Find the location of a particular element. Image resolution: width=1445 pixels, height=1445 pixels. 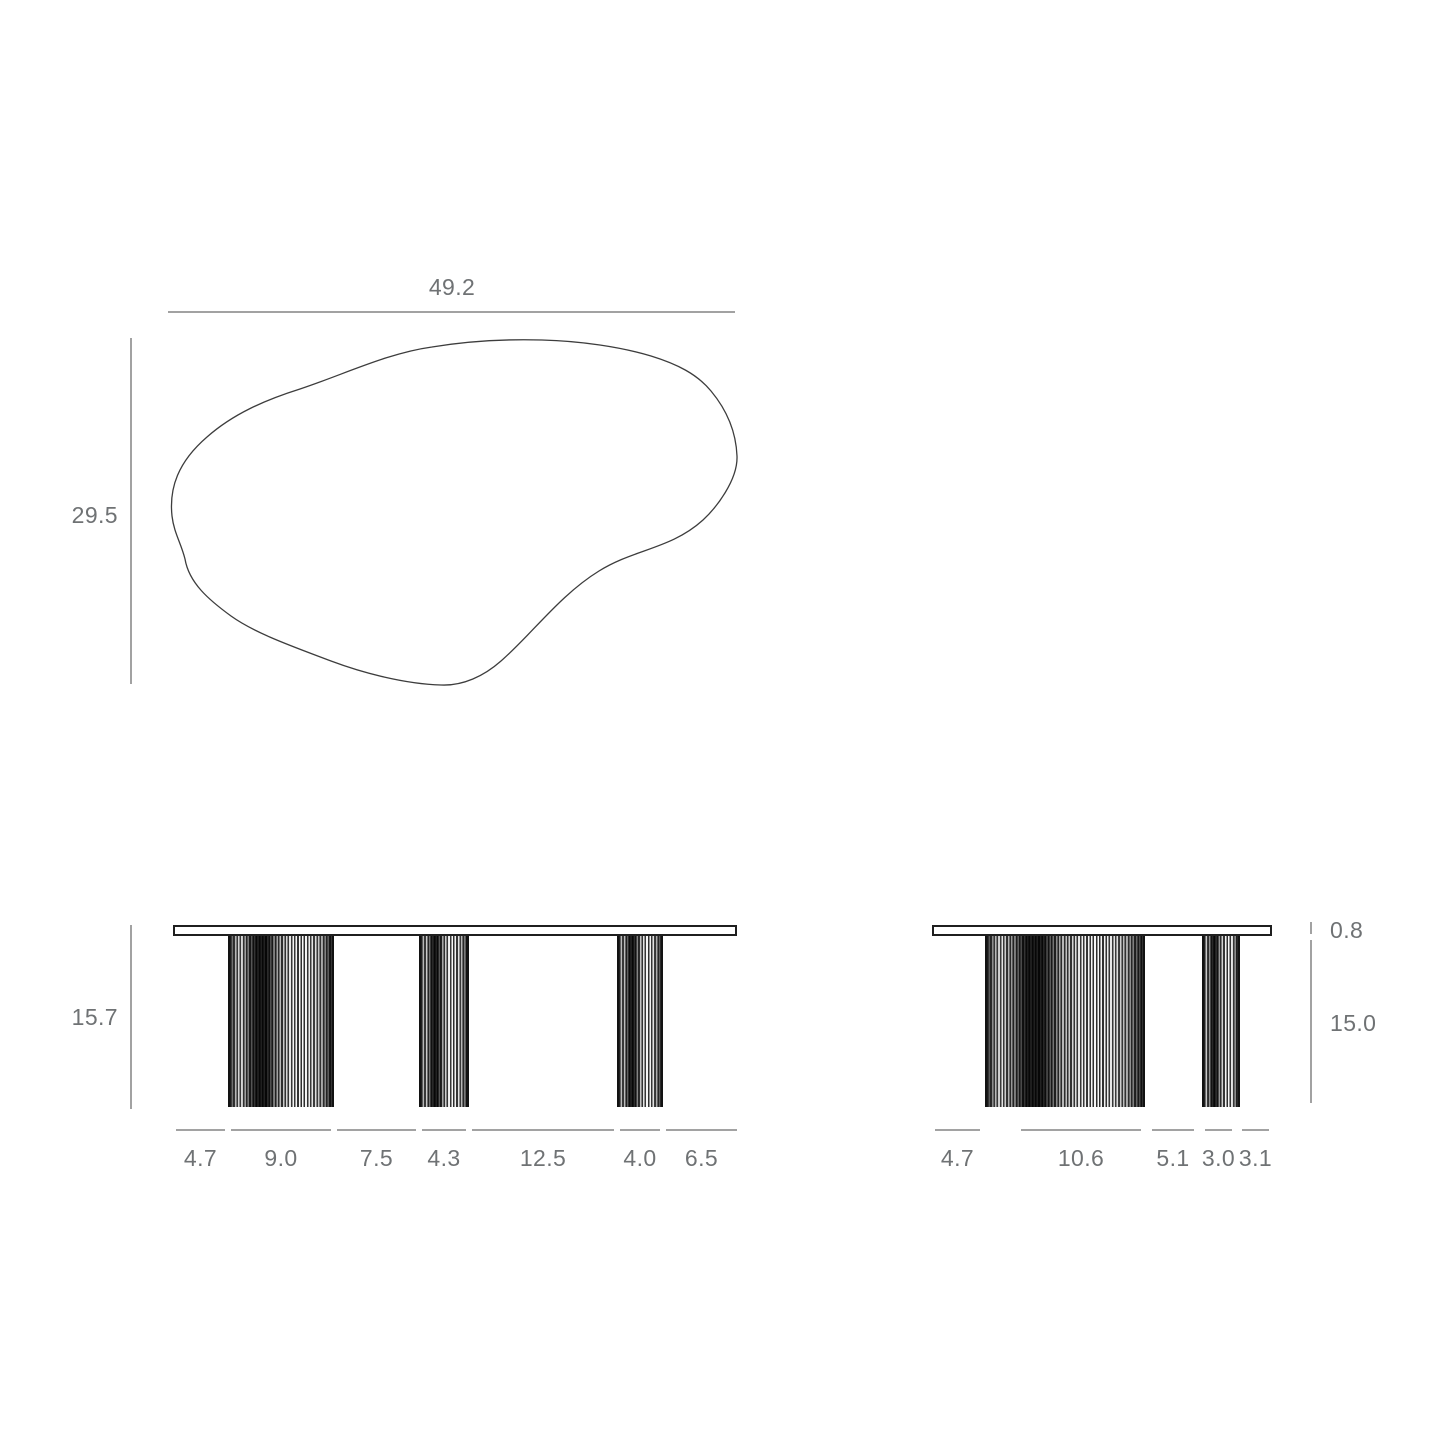

dimension-label: 7.5 is located at coordinates (376, 1158).